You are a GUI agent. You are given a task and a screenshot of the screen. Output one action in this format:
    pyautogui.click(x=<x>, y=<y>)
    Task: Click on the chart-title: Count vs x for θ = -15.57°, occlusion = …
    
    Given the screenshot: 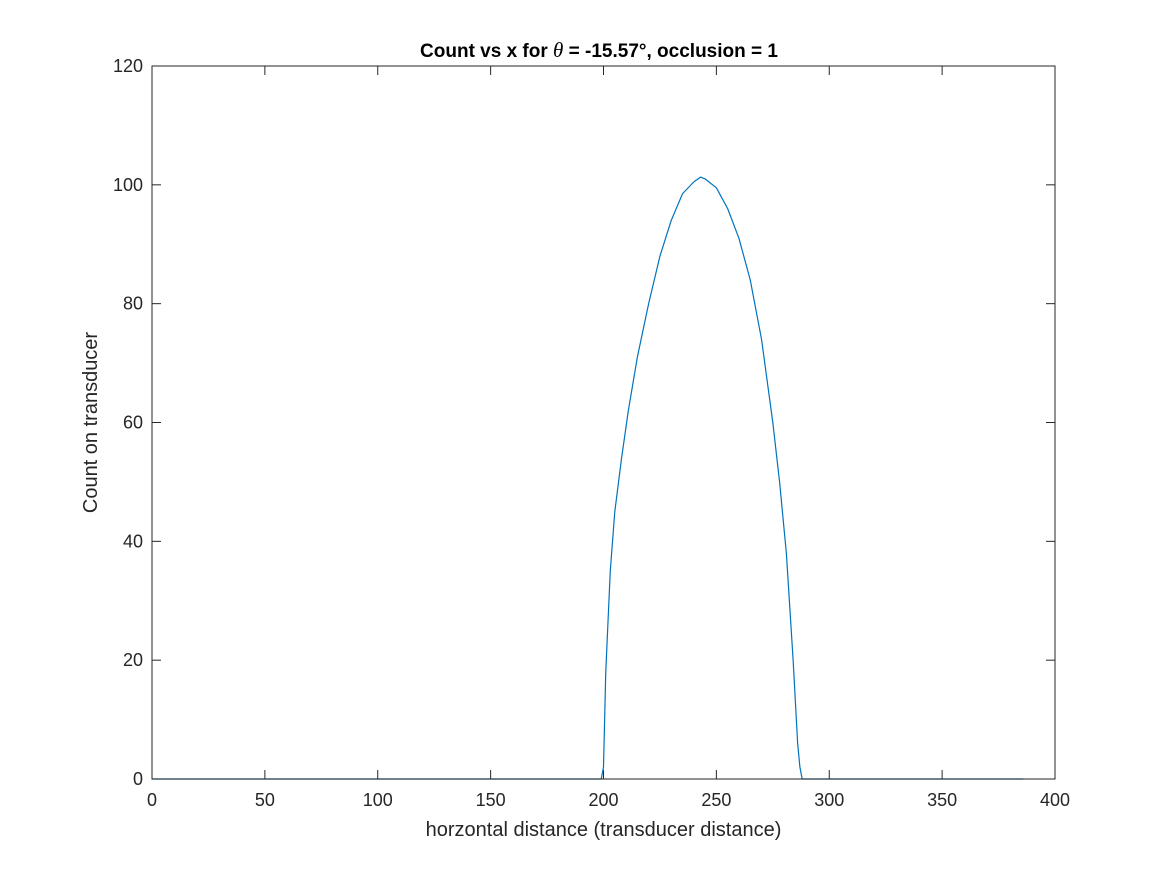 What is the action you would take?
    pyautogui.click(x=599, y=50)
    